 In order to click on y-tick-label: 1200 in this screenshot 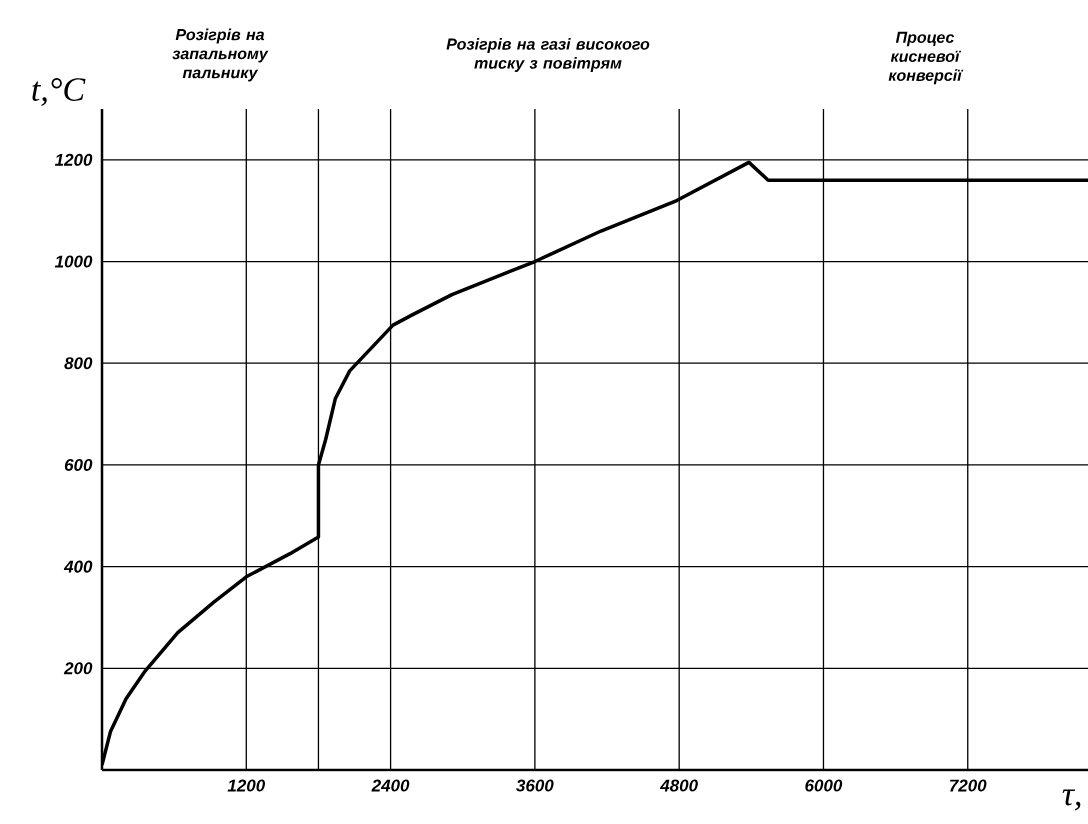, I will do `click(73, 159)`.